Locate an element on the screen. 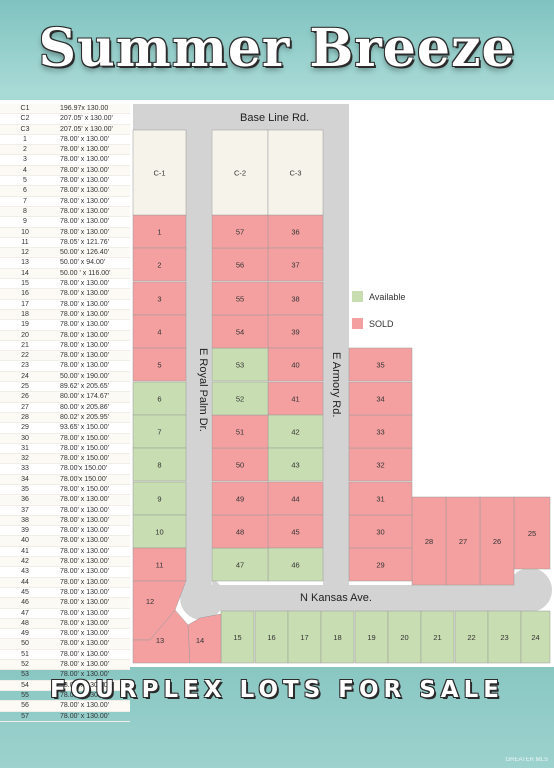 This screenshot has height=768, width=554. table-row: 54 78.00' x 130.00' is located at coordinates (65, 685).